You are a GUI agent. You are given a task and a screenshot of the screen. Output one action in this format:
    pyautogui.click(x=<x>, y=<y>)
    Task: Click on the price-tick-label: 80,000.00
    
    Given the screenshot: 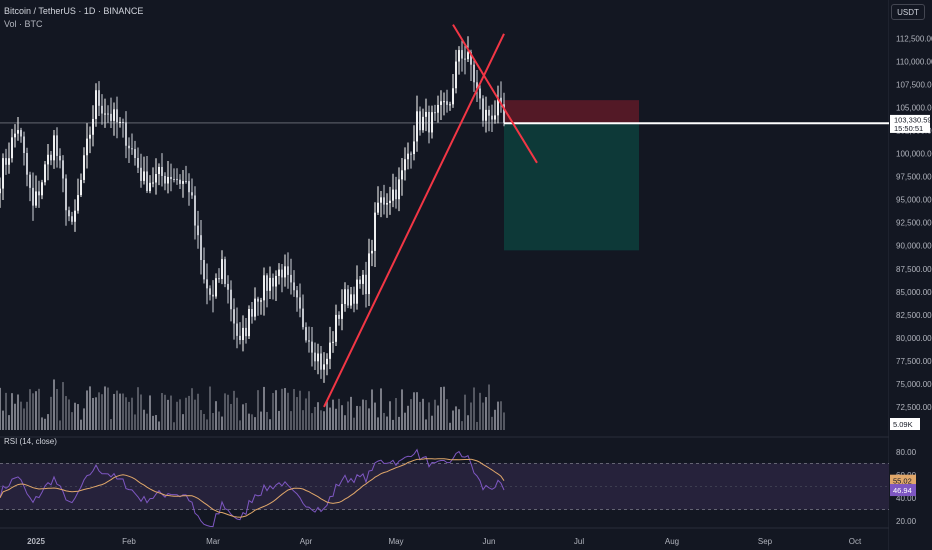 What is the action you would take?
    pyautogui.click(x=914, y=338)
    